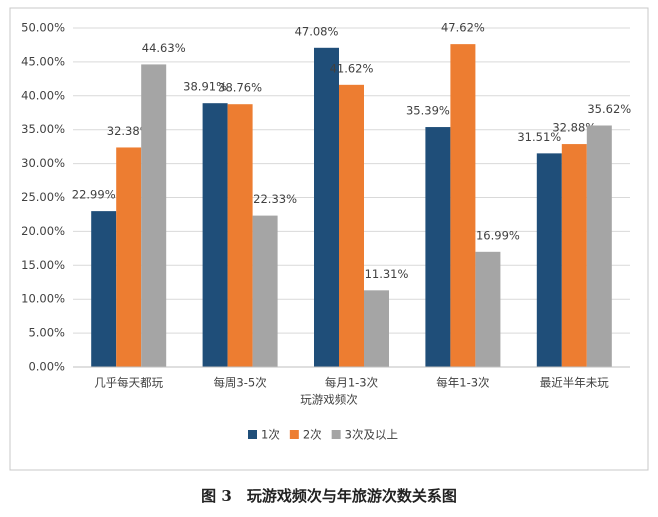  I want to click on y-tick-label: 0.00%, so click(46, 367).